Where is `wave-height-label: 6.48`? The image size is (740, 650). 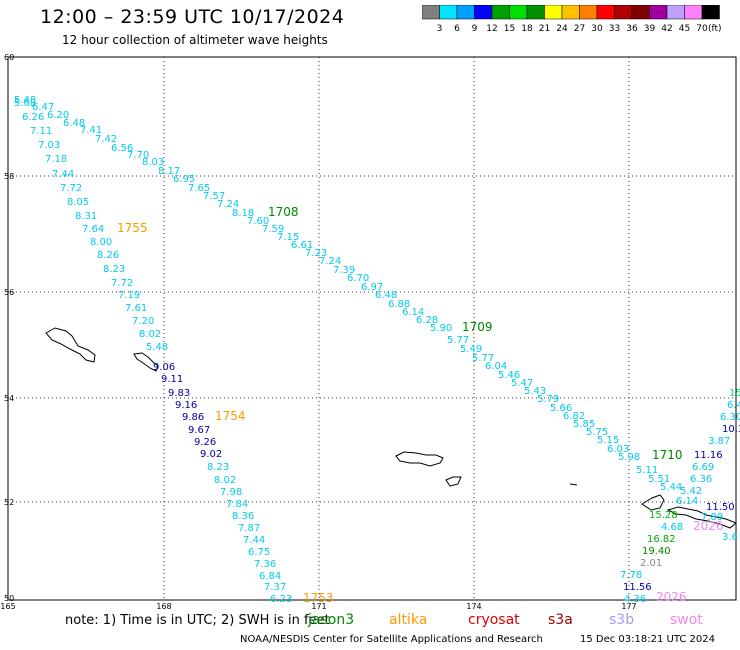
wave-height-label: 6.48 is located at coordinates (386, 295).